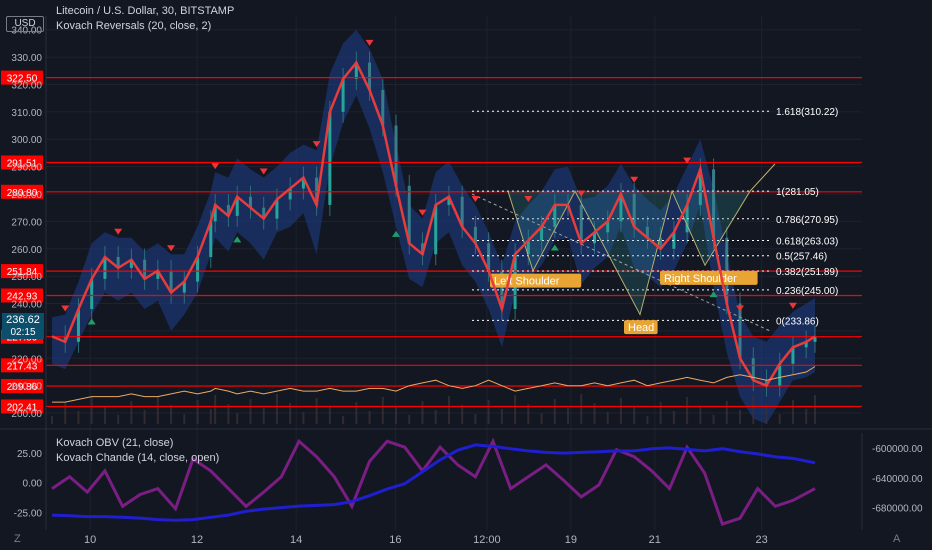 The height and width of the screenshot is (550, 932). What do you see at coordinates (26, 414) in the screenshot?
I see `y-tick-label: 200.00` at bounding box center [26, 414].